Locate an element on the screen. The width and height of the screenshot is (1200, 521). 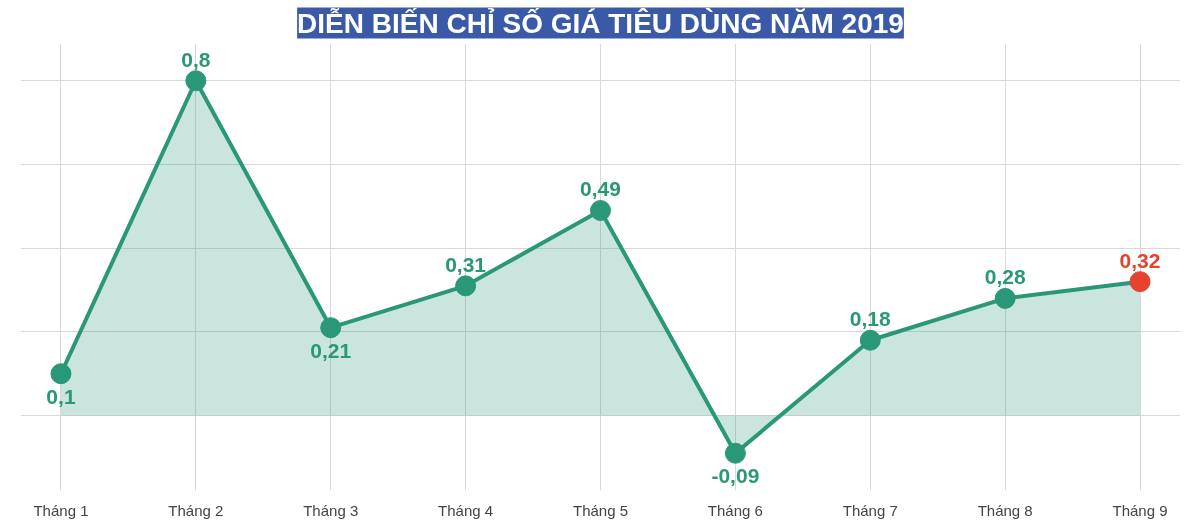
x-tick-label: Tháng 5 is located at coordinates (600, 510).